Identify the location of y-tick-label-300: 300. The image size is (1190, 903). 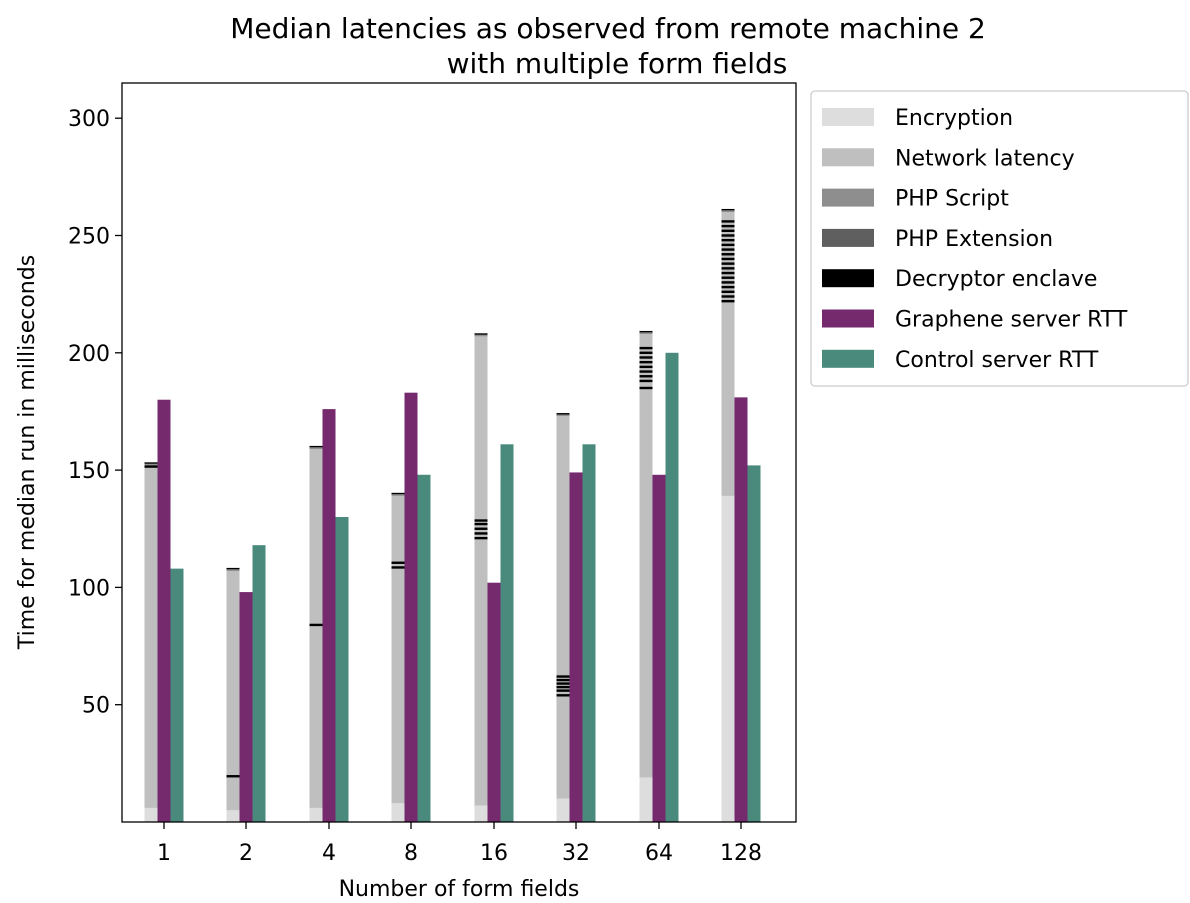
(89, 119).